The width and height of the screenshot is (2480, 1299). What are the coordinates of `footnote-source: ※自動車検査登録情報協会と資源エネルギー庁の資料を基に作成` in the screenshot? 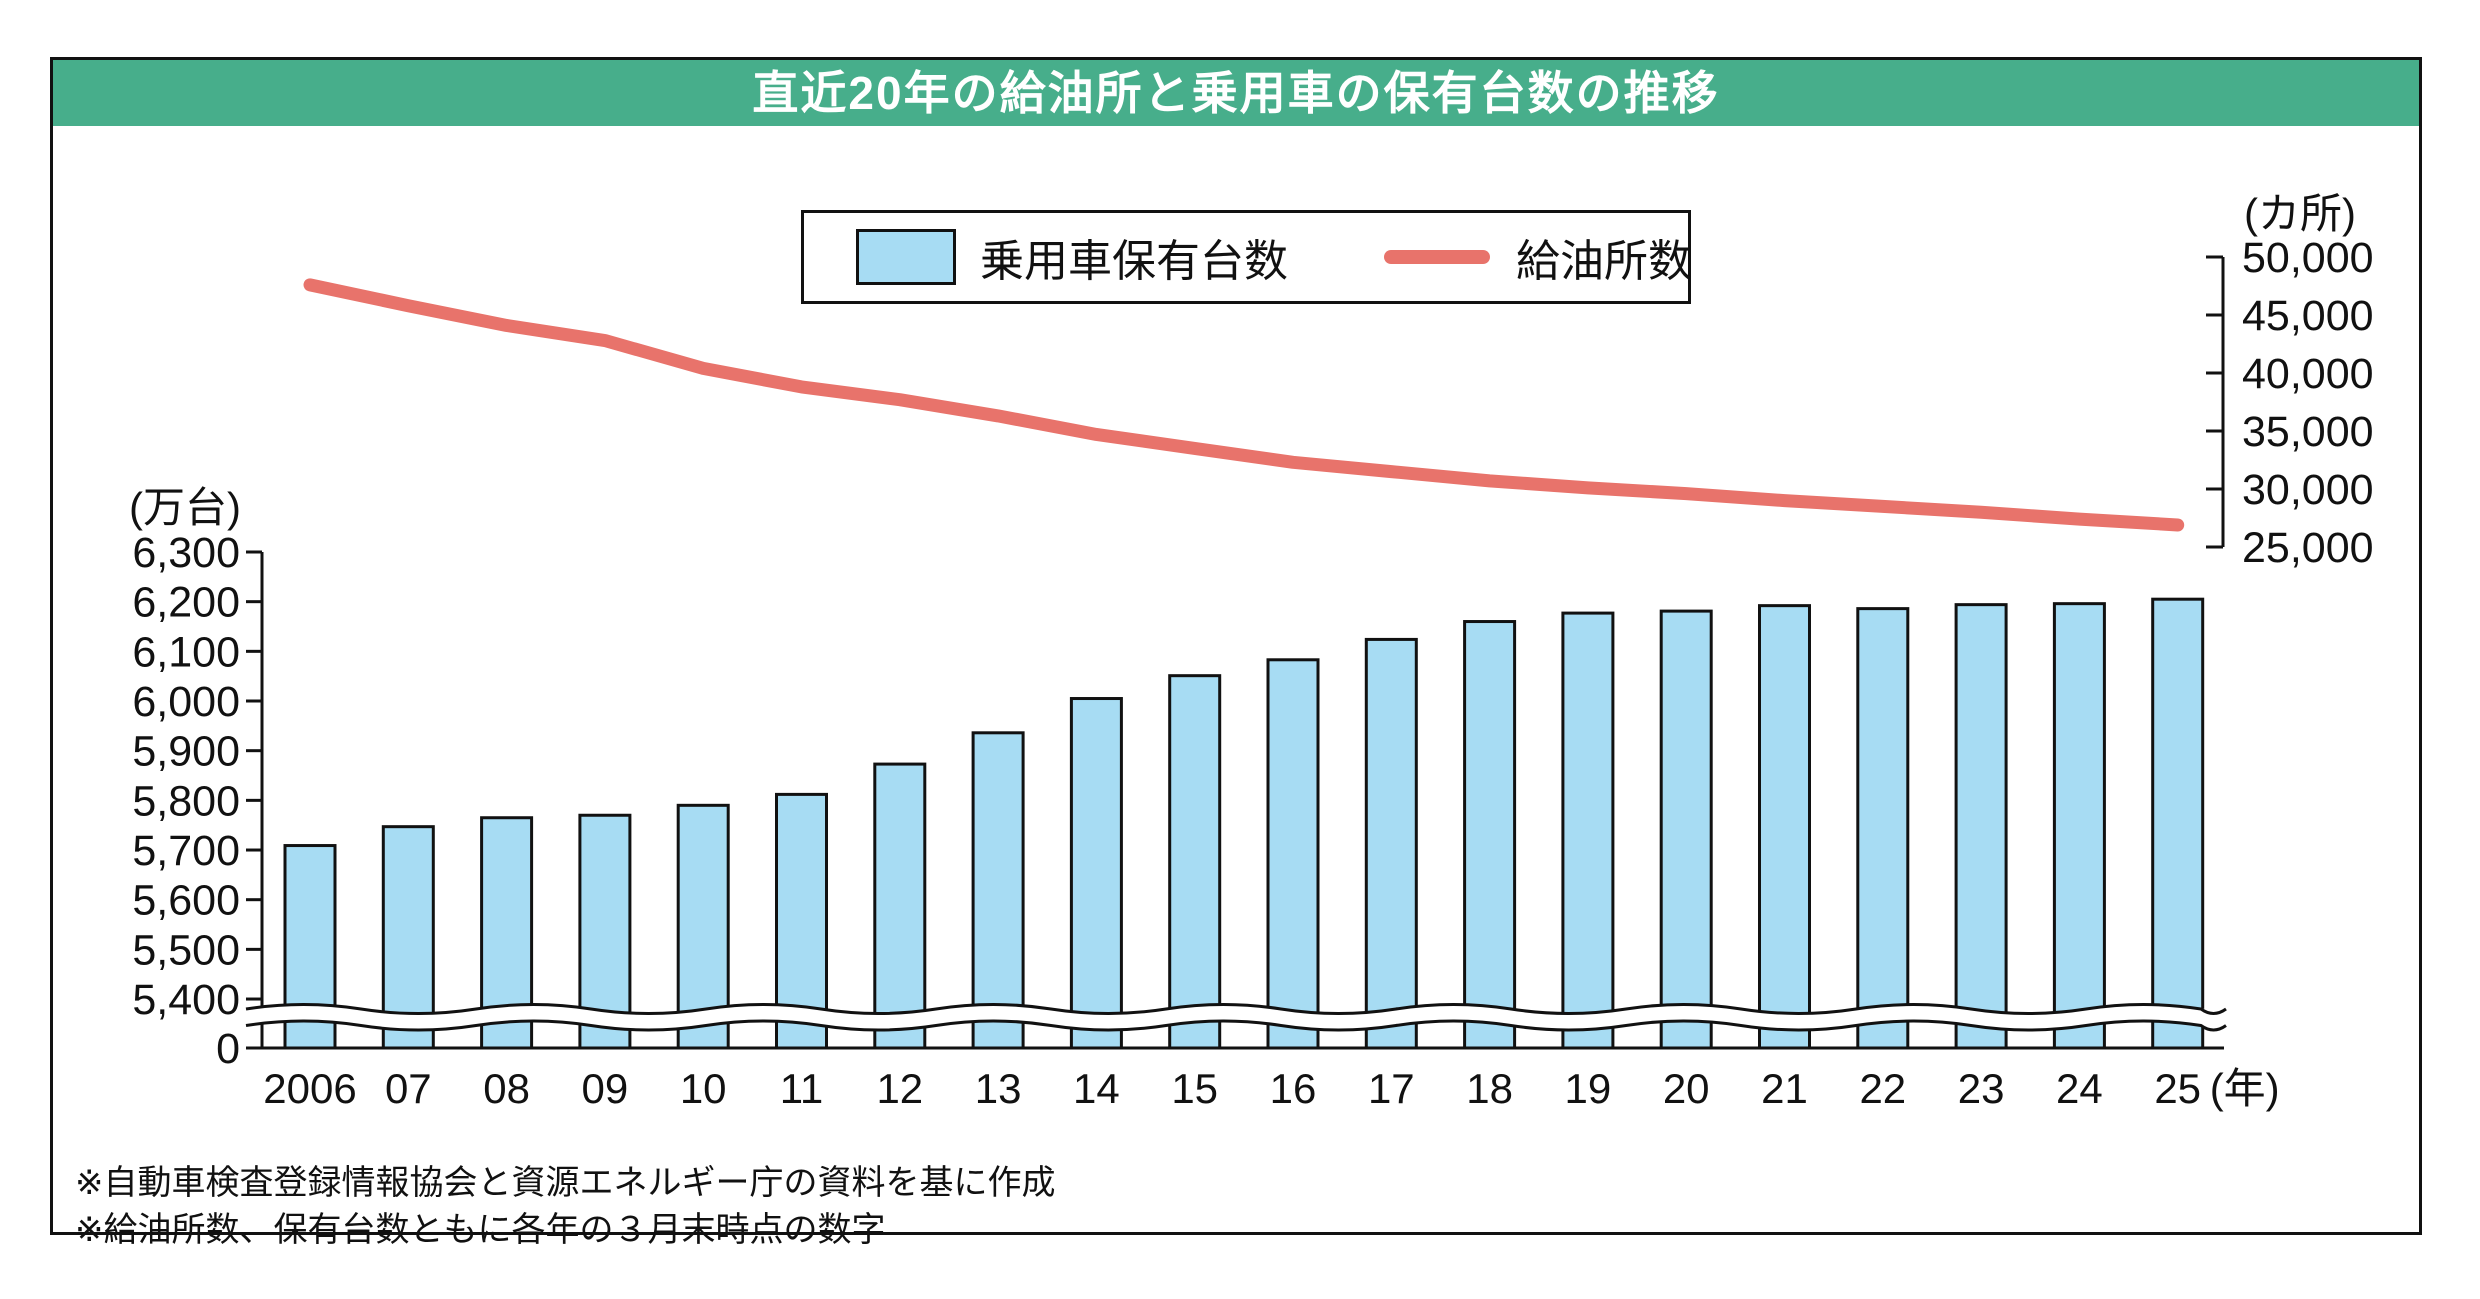 It's located at (565, 1183).